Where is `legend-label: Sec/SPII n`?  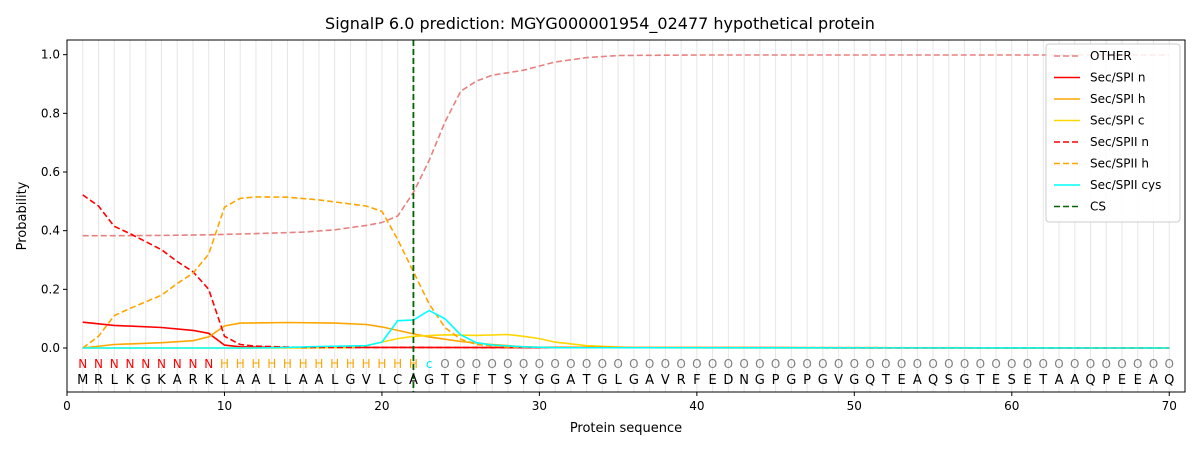 legend-label: Sec/SPII n is located at coordinates (1119, 142).